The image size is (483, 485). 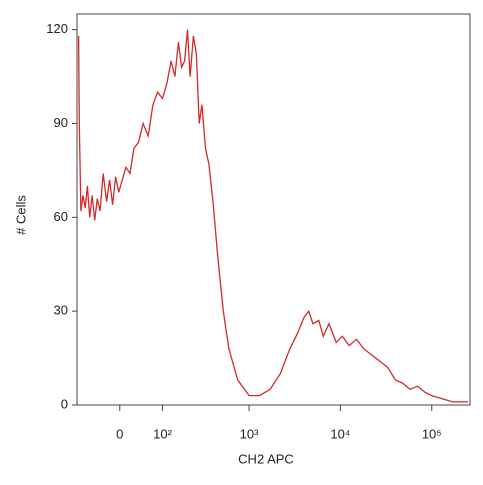 What do you see at coordinates (249, 433) in the screenshot?
I see `x-tick-label: 10³` at bounding box center [249, 433].